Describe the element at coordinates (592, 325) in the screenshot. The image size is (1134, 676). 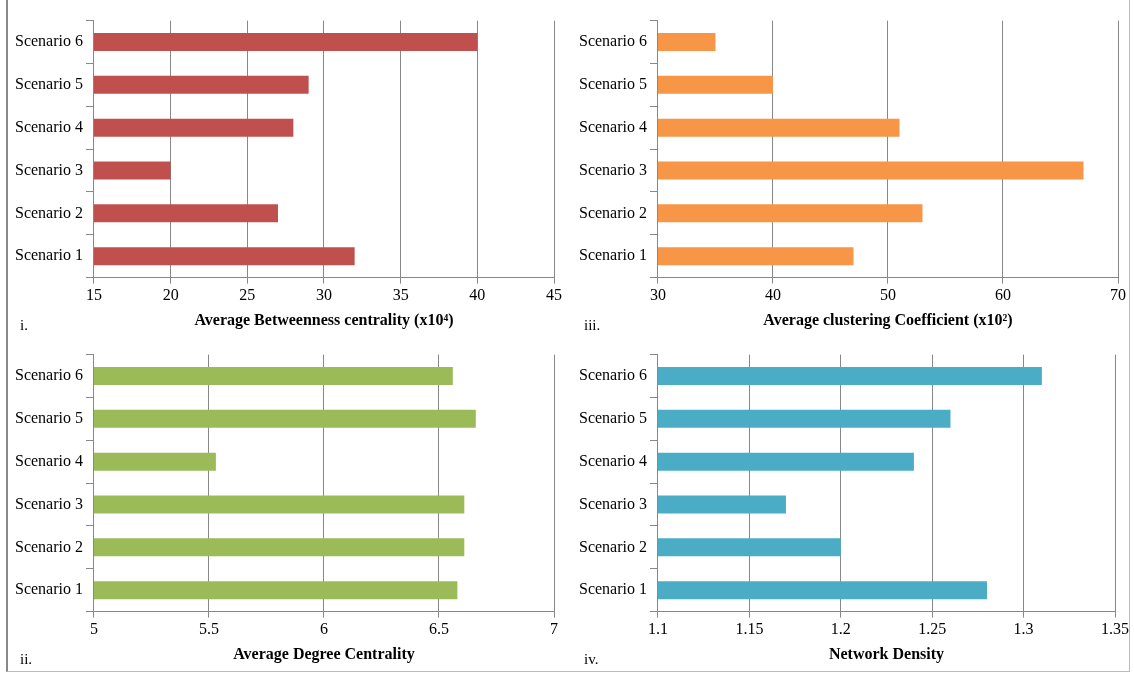
I see `text: iii.` at that location.